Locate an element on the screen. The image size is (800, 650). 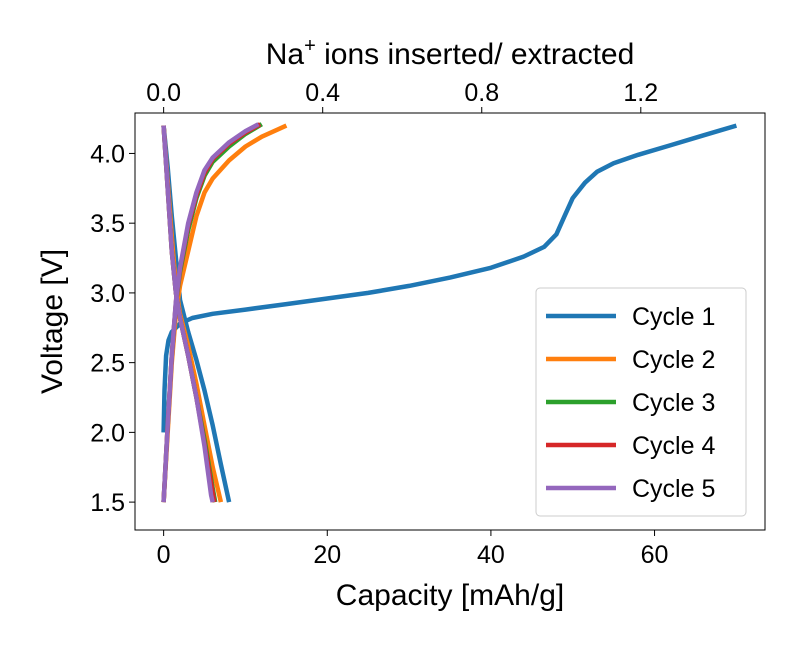
legend-box is located at coordinates (641, 402).